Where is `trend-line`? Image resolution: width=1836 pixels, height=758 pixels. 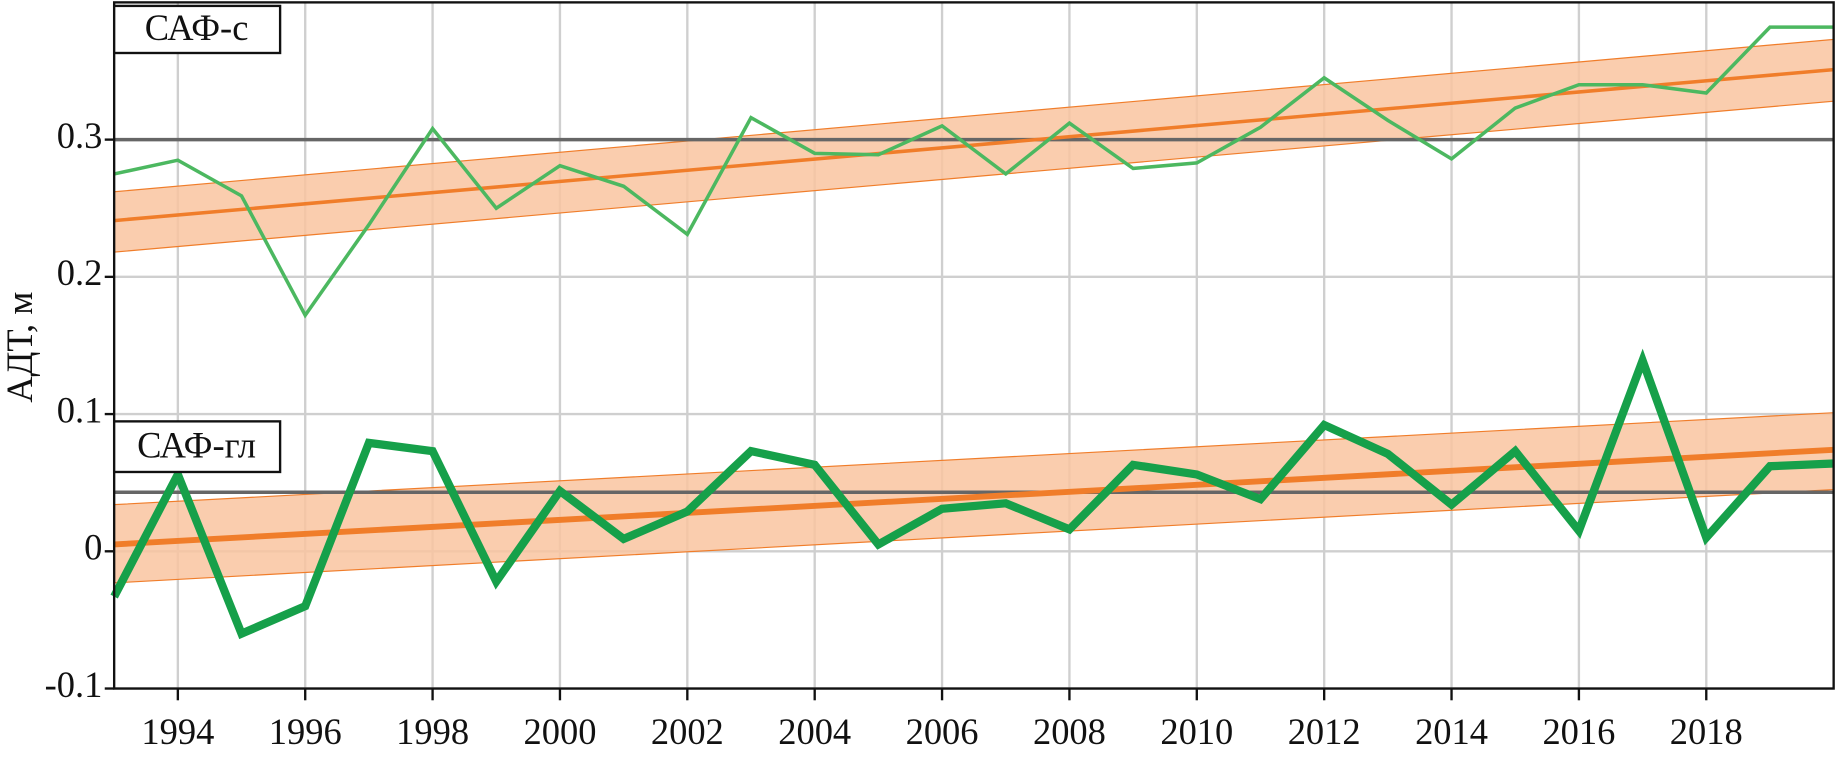
trend-line is located at coordinates (973, 497).